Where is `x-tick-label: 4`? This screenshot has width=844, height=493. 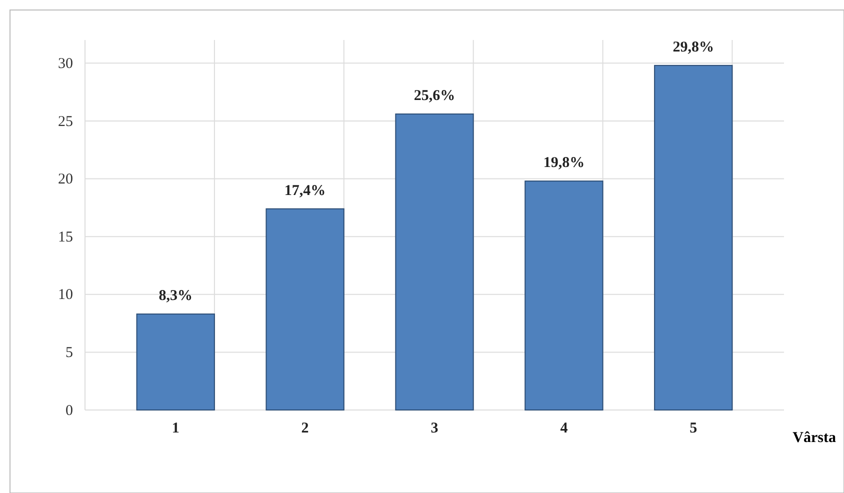 x-tick-label: 4 is located at coordinates (564, 428).